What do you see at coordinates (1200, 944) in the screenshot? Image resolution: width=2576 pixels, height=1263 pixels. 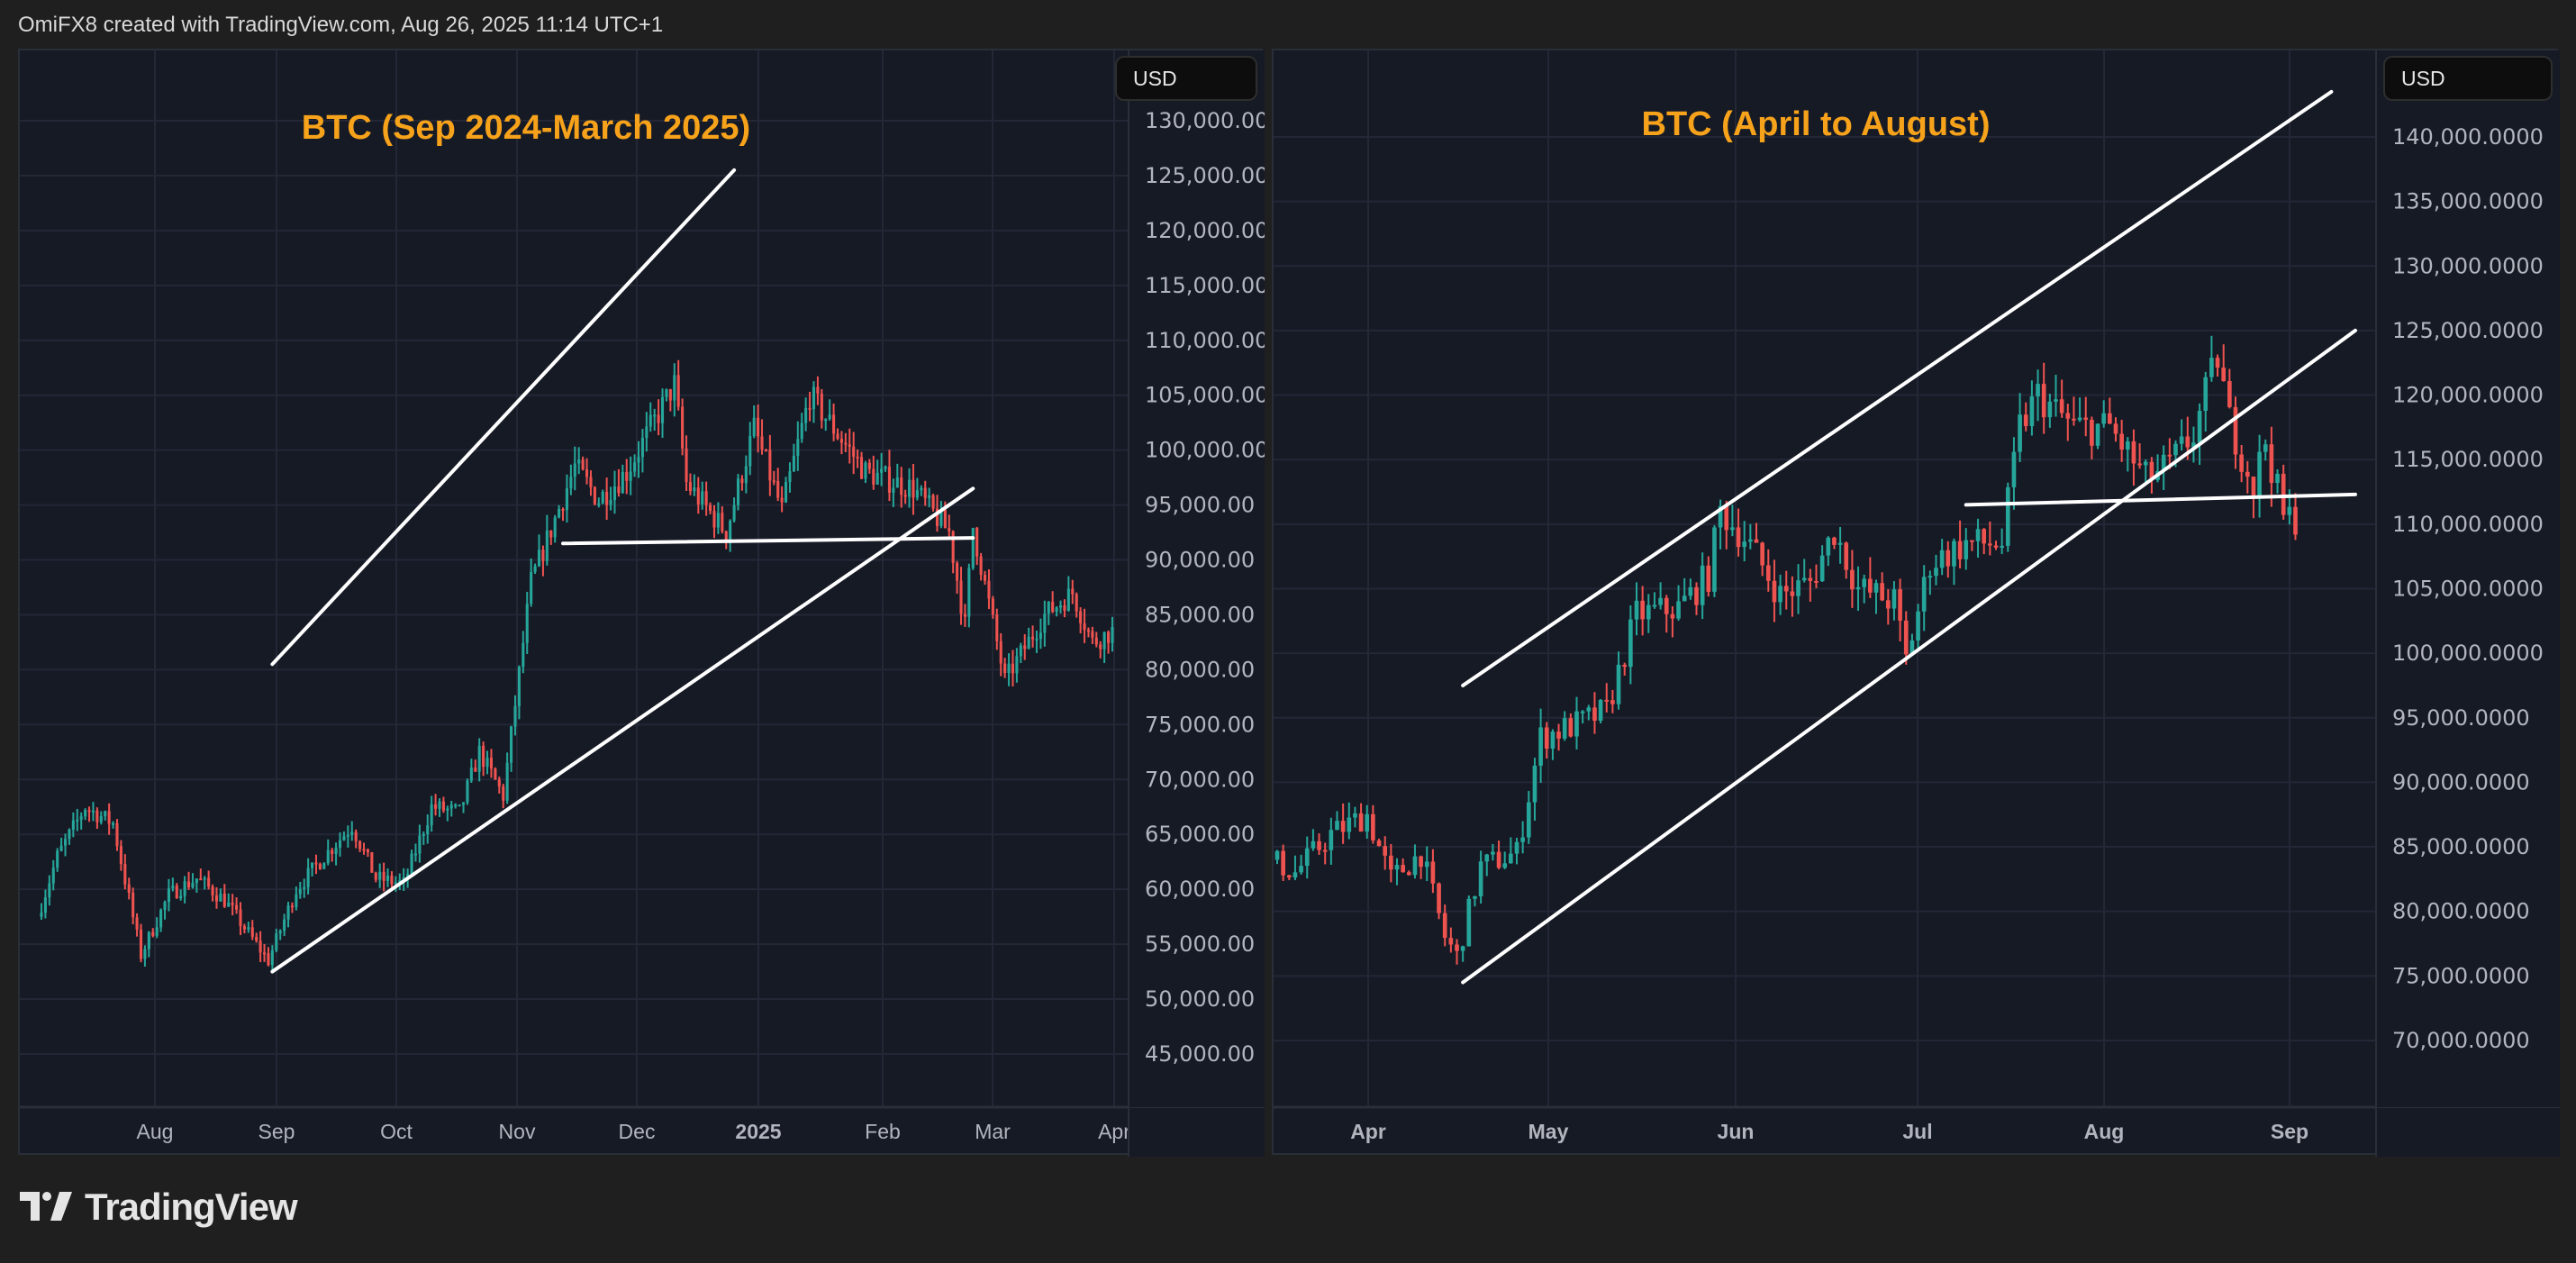 I see `price-tick-label: 55,000.00` at bounding box center [1200, 944].